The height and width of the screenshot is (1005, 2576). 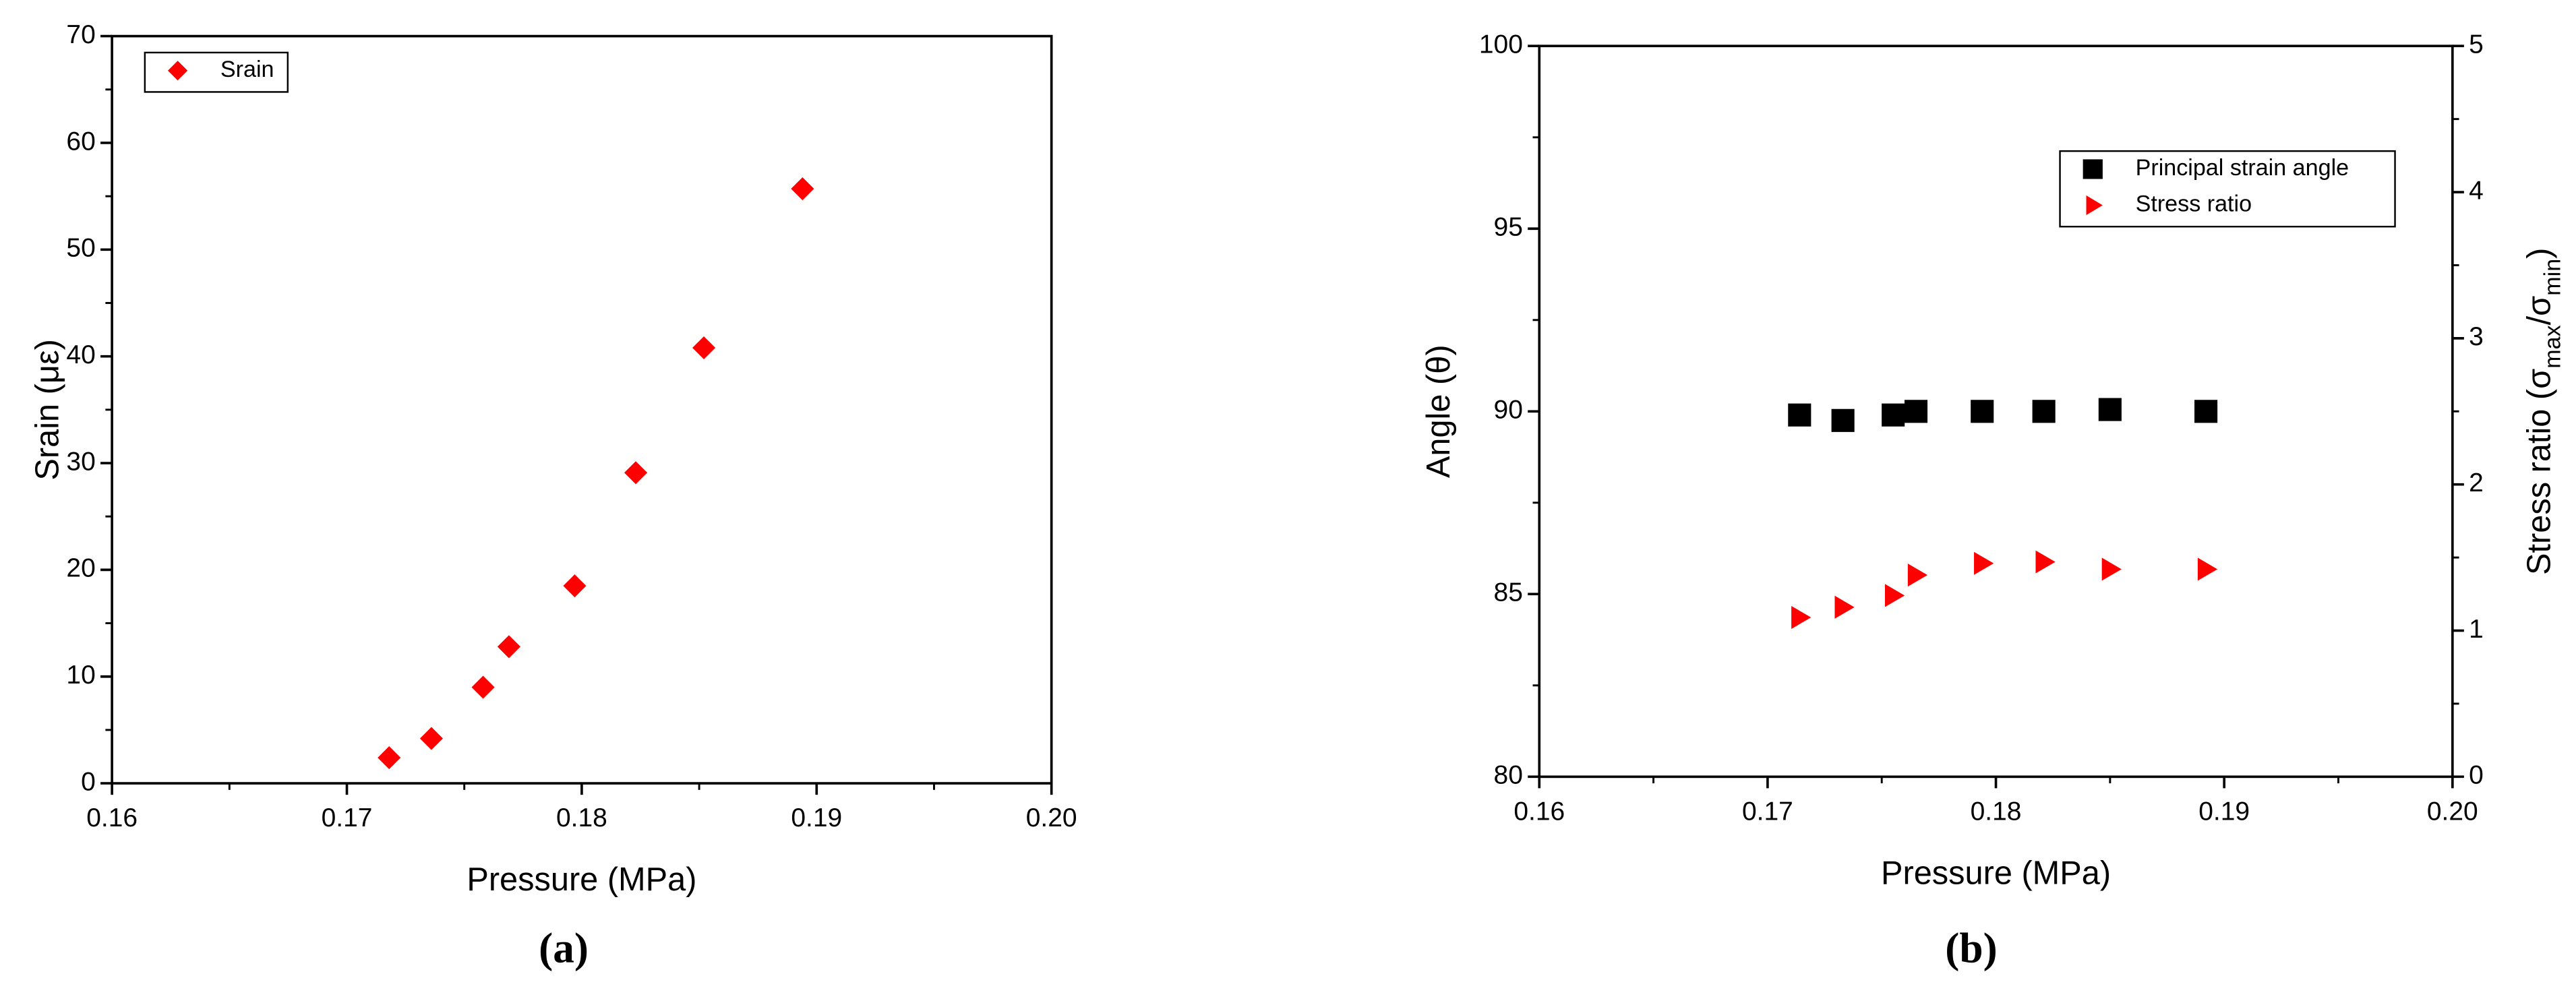 What do you see at coordinates (1501, 45) in the screenshot?
I see `y-tick-label: 100` at bounding box center [1501, 45].